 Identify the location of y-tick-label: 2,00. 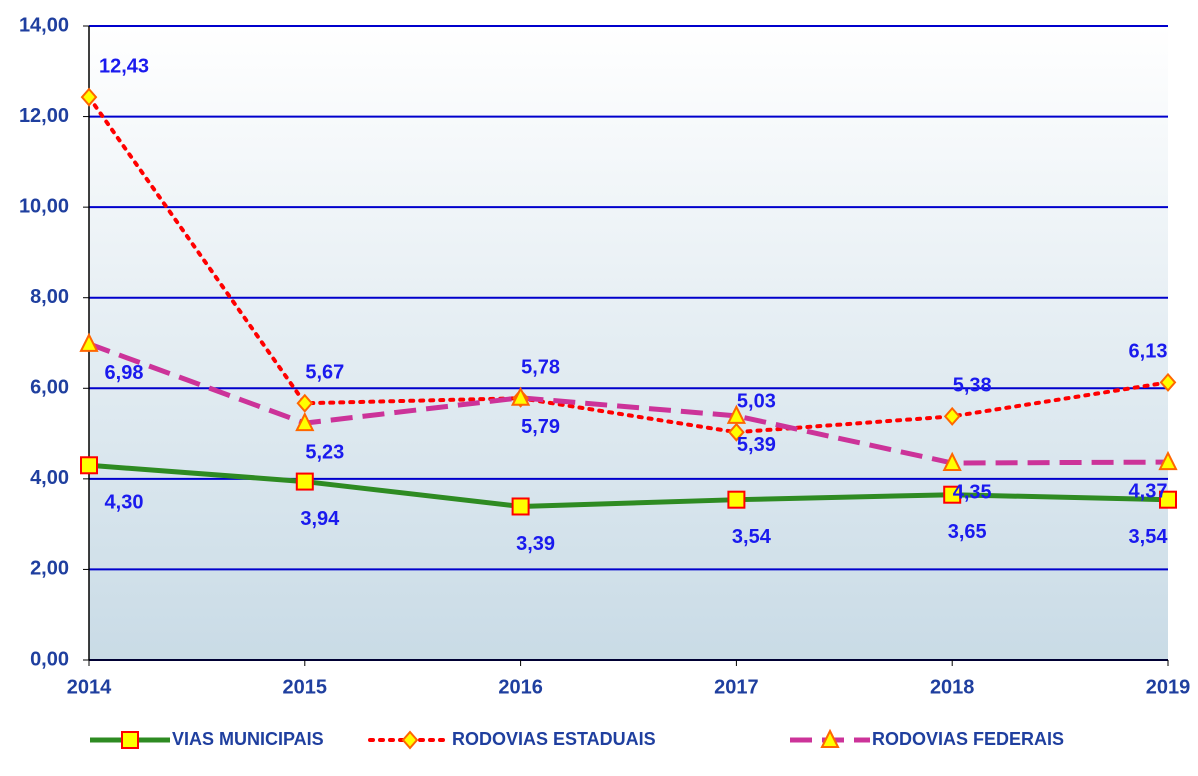
(49, 569).